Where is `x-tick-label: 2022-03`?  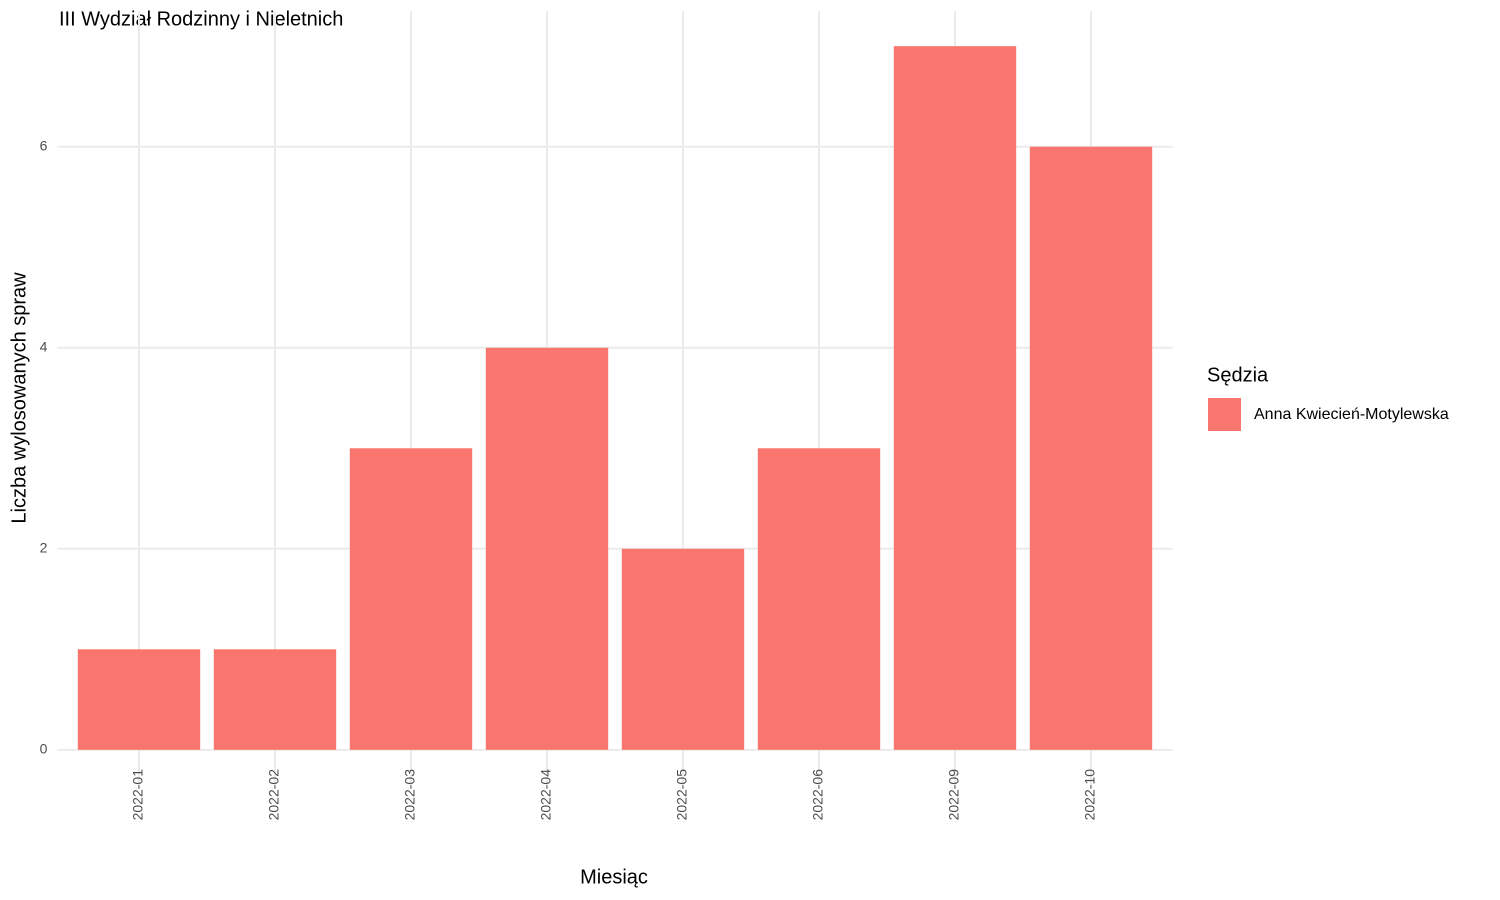 x-tick-label: 2022-03 is located at coordinates (410, 795).